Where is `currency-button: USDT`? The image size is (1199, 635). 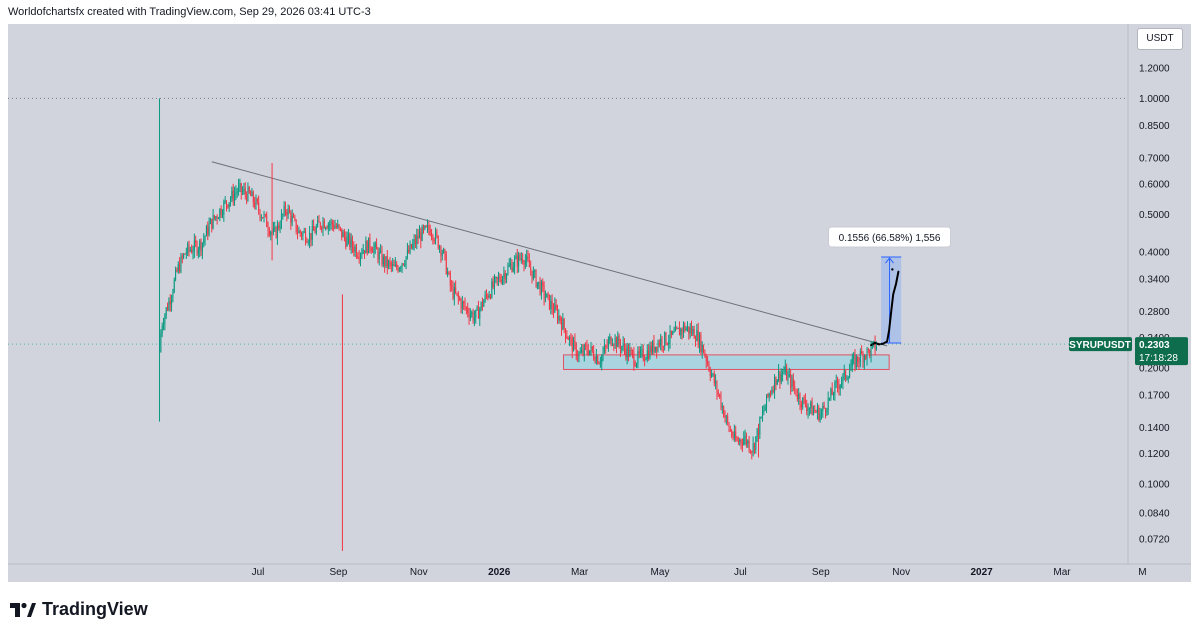
currency-button: USDT is located at coordinates (1160, 39).